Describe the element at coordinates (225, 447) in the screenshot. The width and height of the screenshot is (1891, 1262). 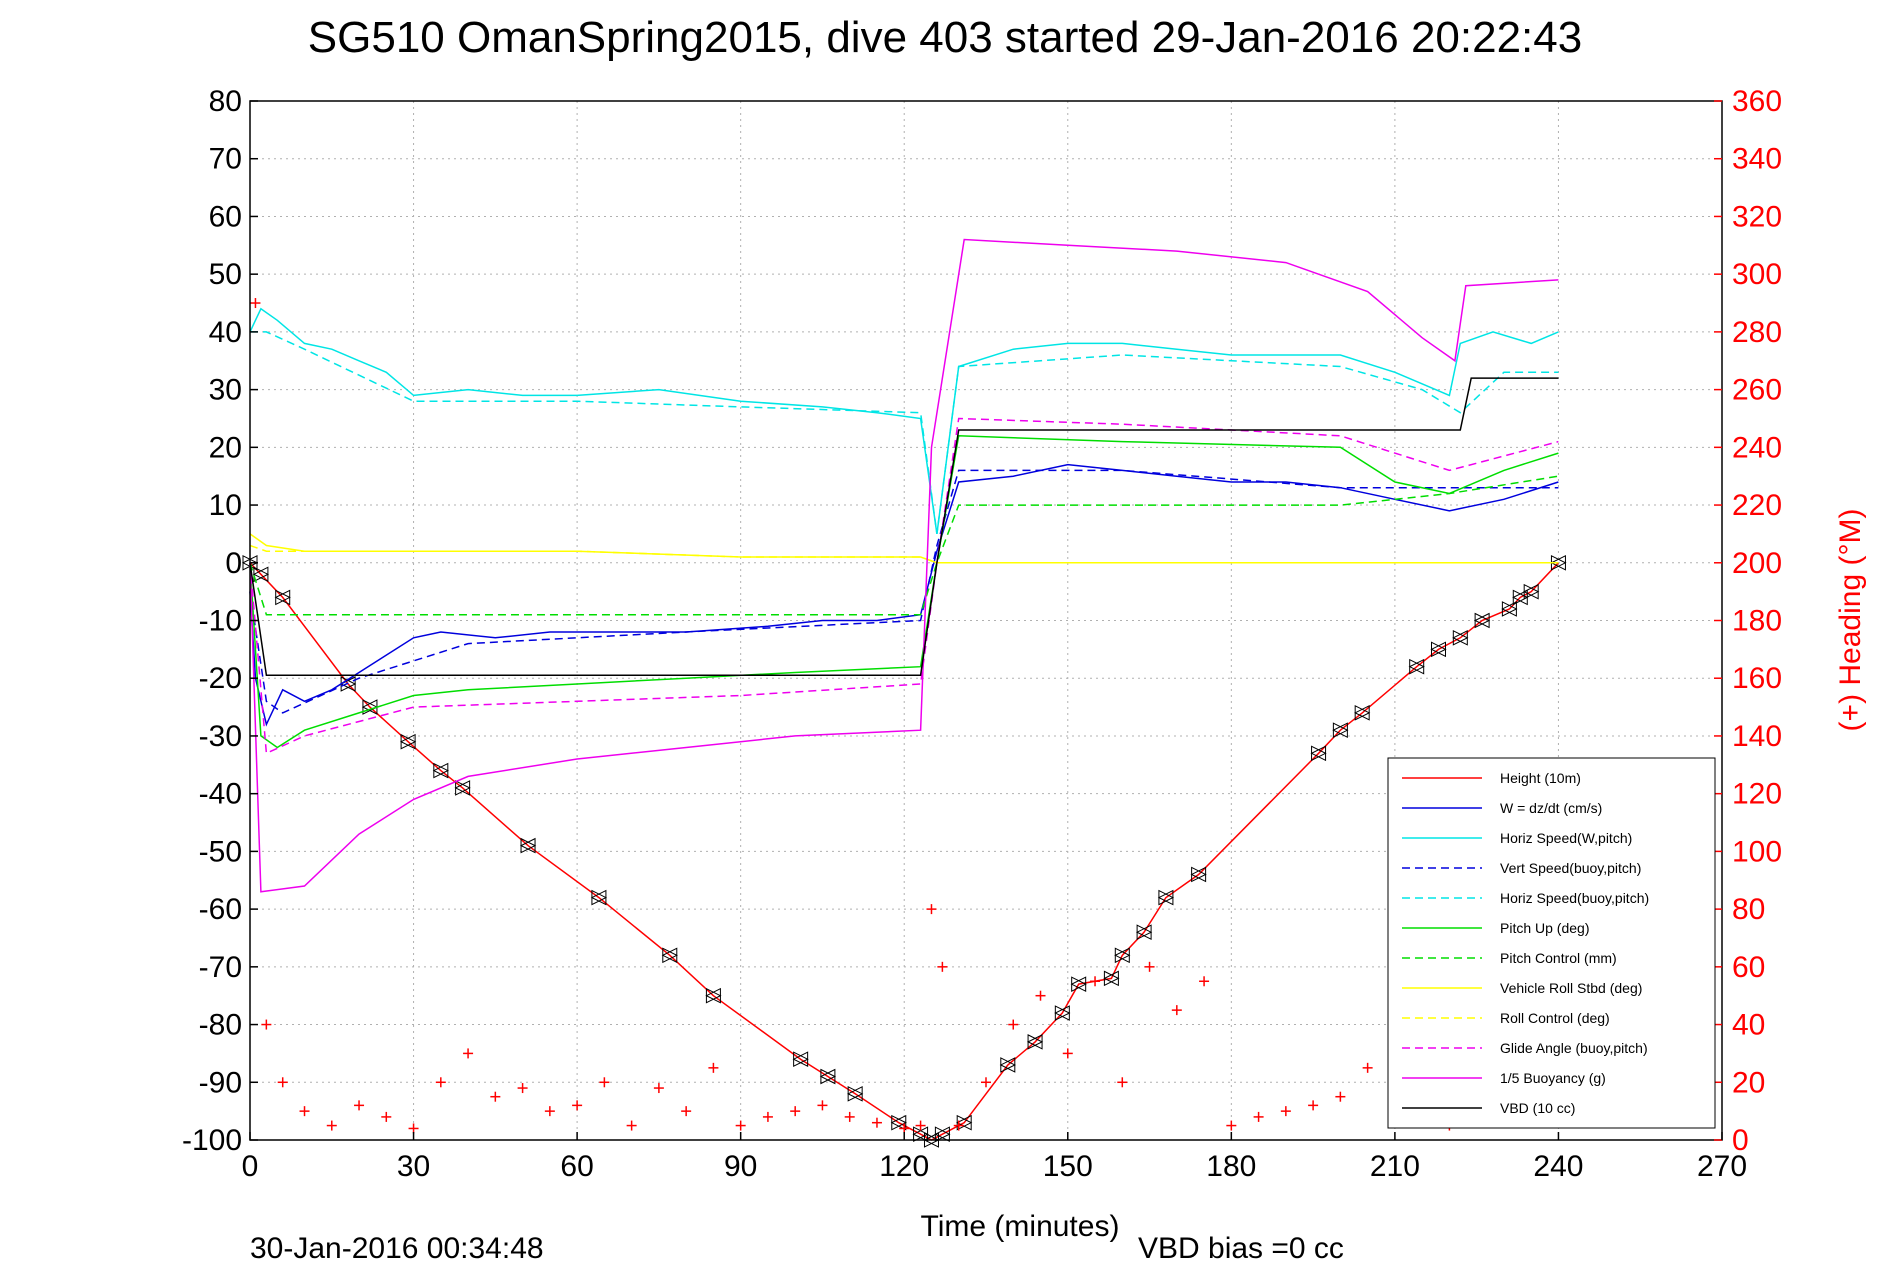
I see `left-tick-label: 20` at that location.